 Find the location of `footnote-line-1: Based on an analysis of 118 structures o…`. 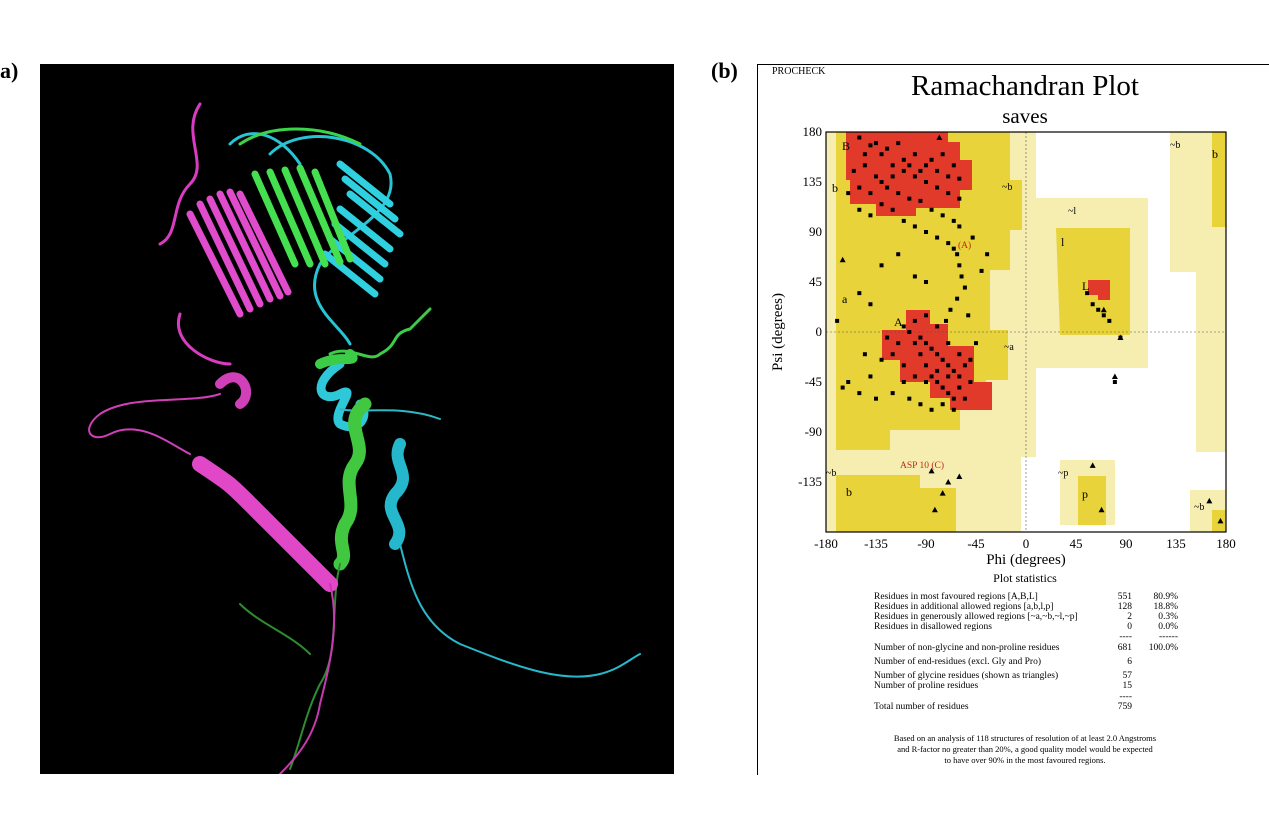

footnote-line-1: Based on an analysis of 118 structures o… is located at coordinates (1025, 738).